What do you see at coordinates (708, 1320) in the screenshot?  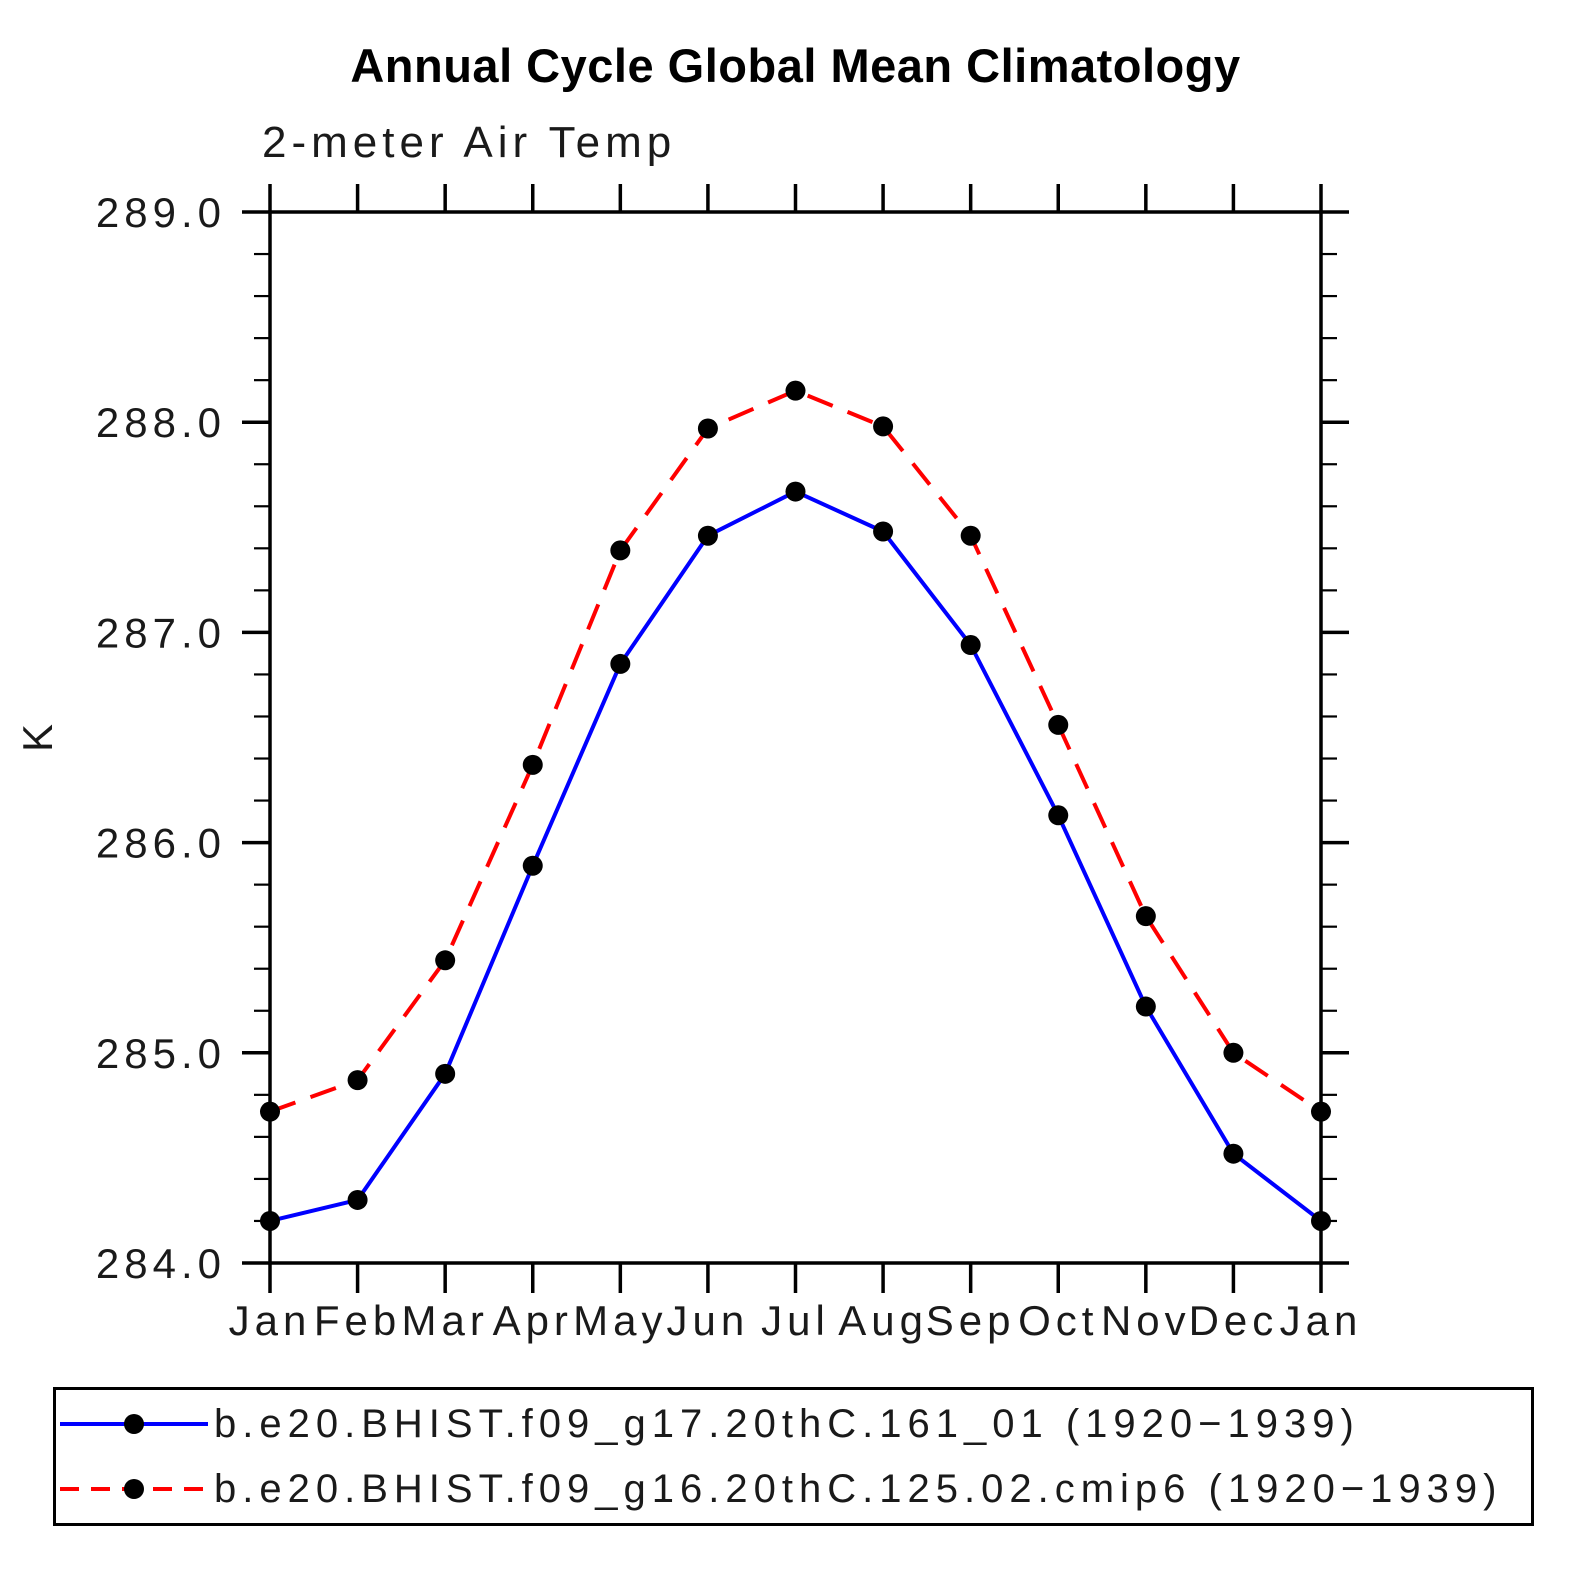 I see `x-tick-label: Jun` at bounding box center [708, 1320].